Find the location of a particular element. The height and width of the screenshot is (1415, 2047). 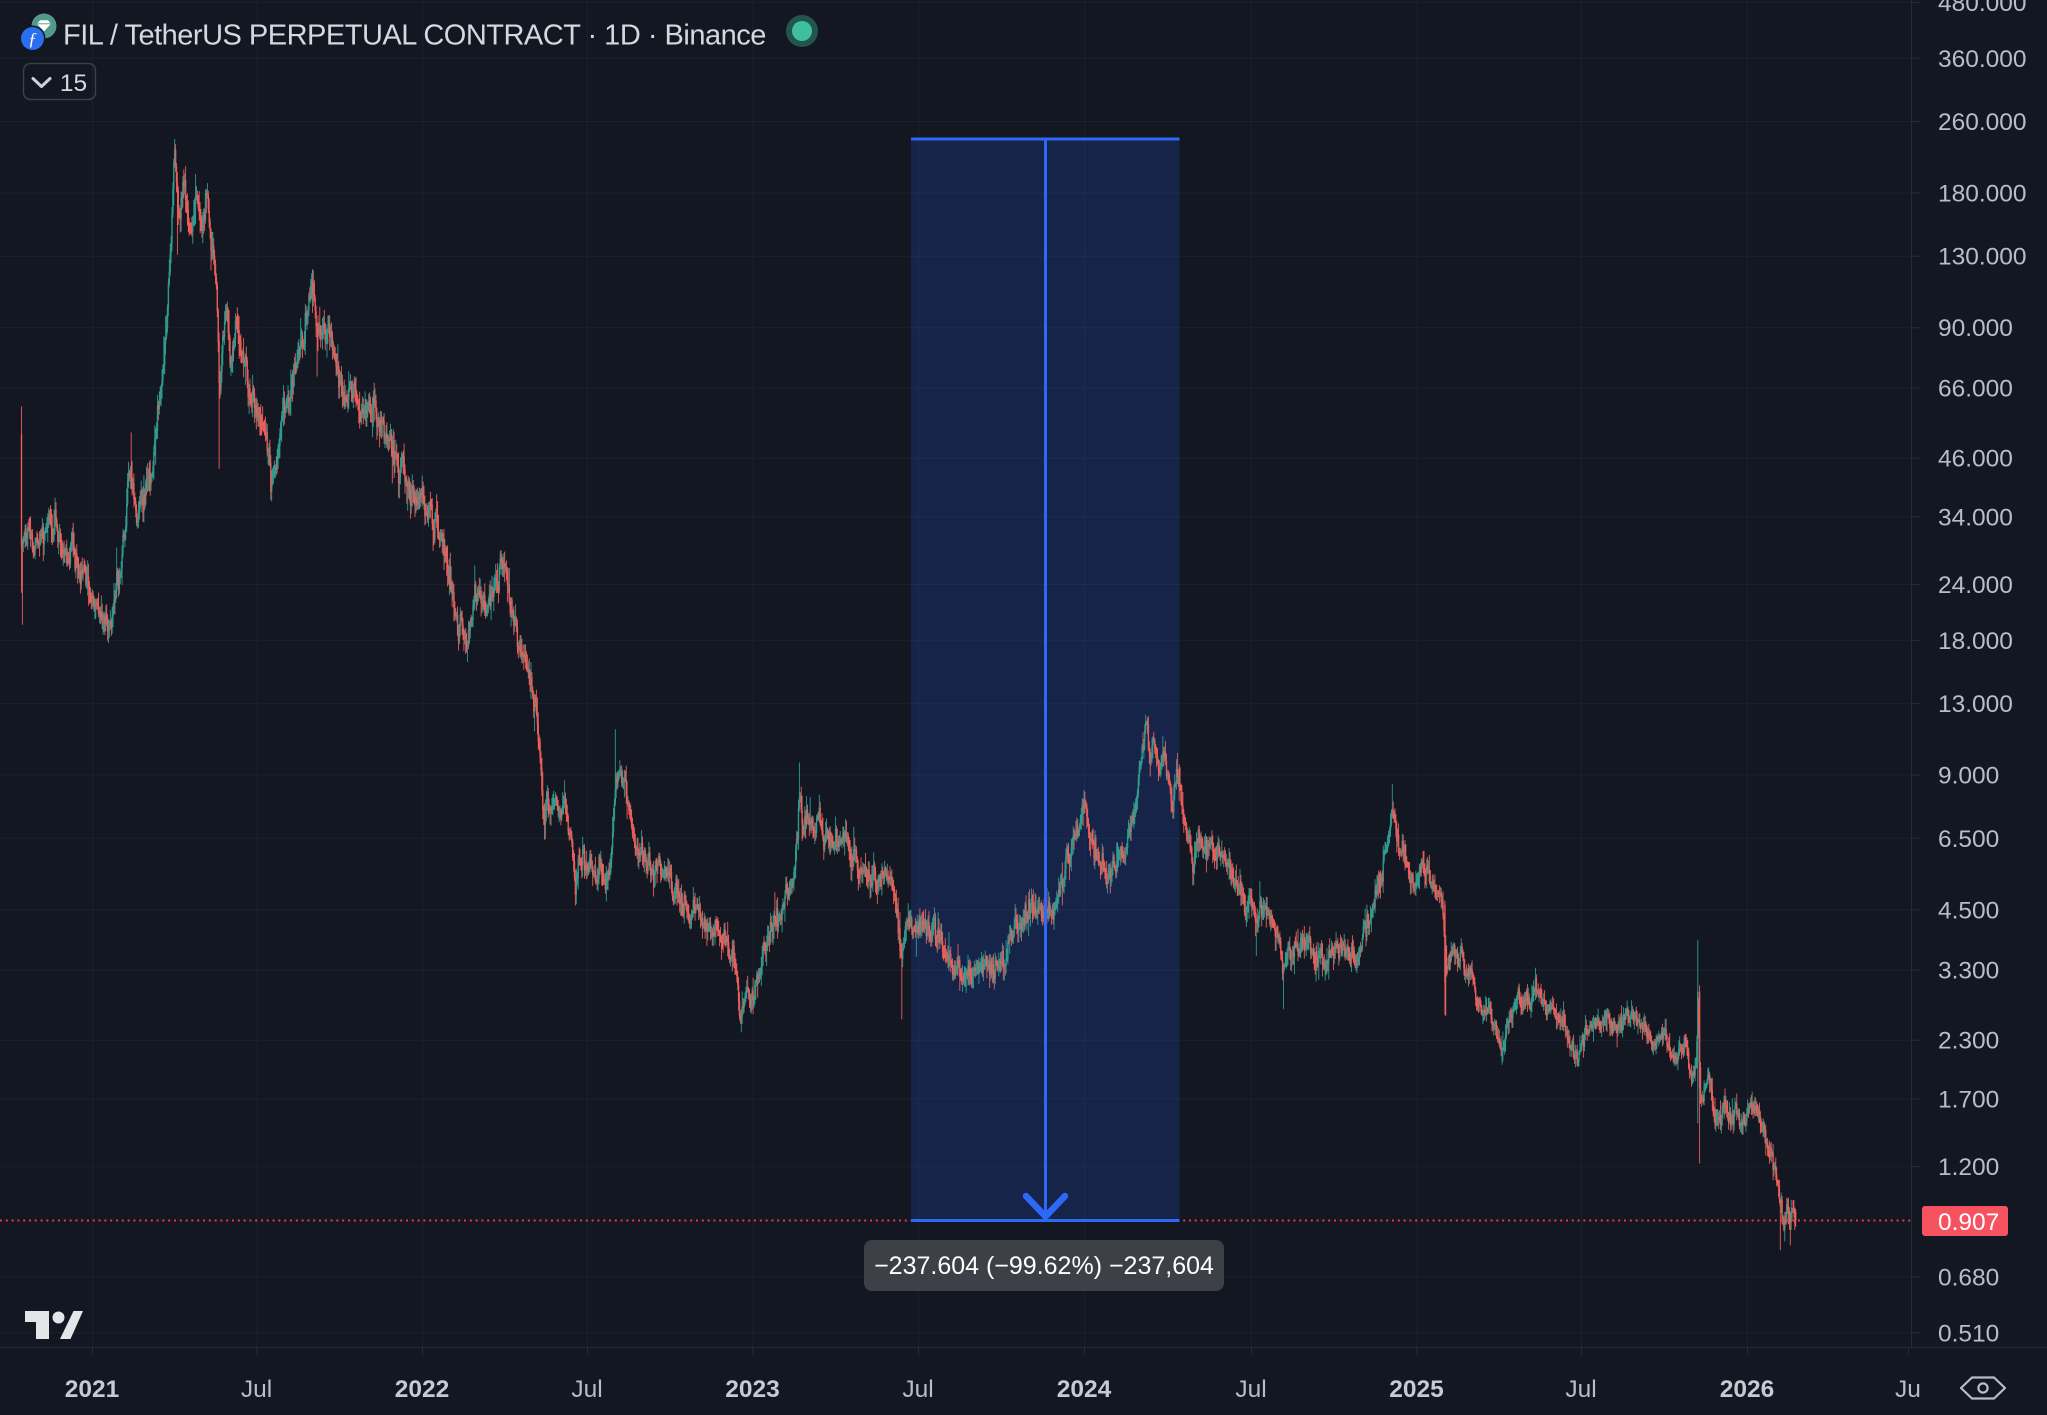

svg-text: ƒ is located at coordinates (32, 39).